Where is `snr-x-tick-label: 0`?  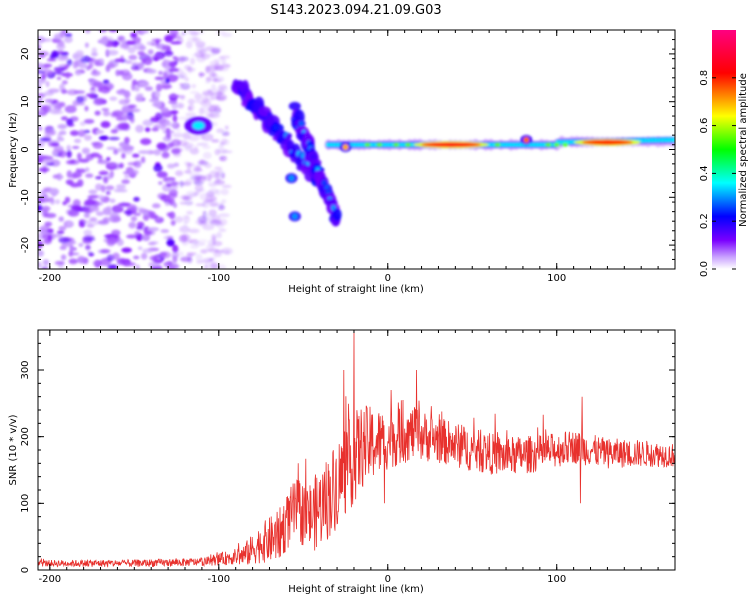
snr-x-tick-label: 0 is located at coordinates (388, 579).